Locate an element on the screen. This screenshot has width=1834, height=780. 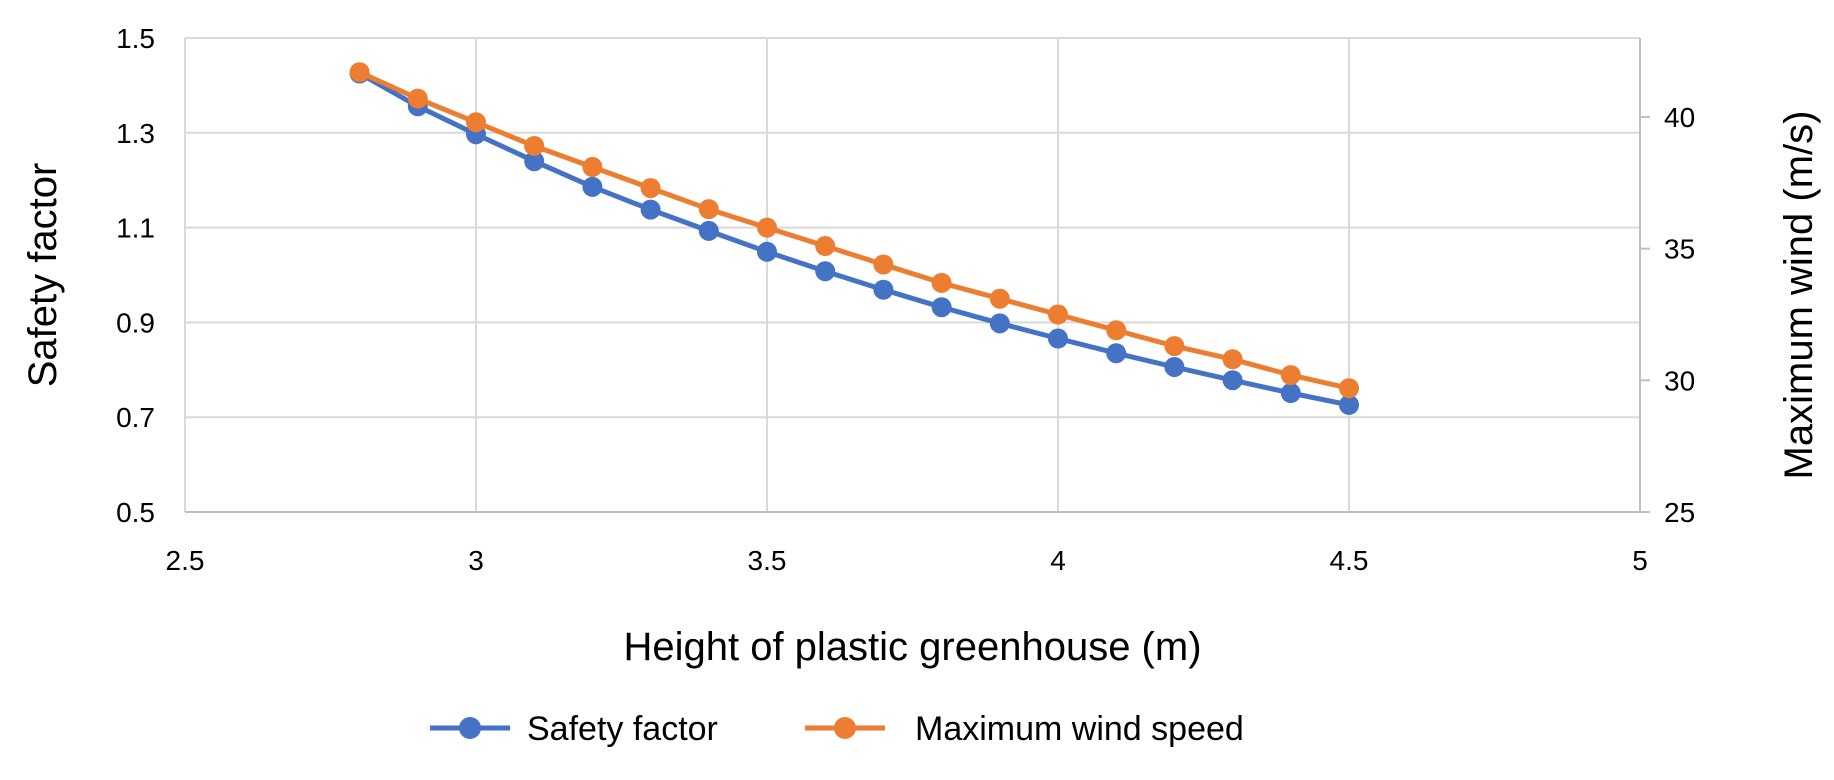
legend-item-2: Maximum wind speed is located at coordinates (1024, 729).